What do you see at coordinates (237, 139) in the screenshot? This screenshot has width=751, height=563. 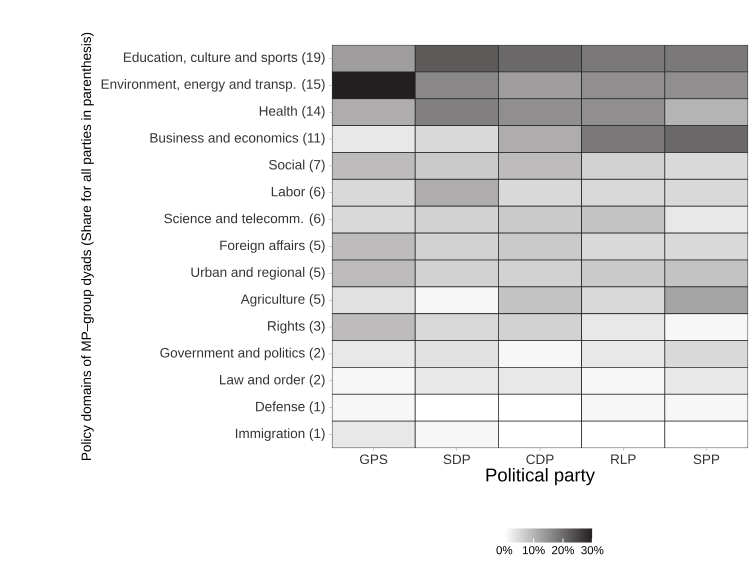 I see `y-tick-label: Business and economics (11)` at bounding box center [237, 139].